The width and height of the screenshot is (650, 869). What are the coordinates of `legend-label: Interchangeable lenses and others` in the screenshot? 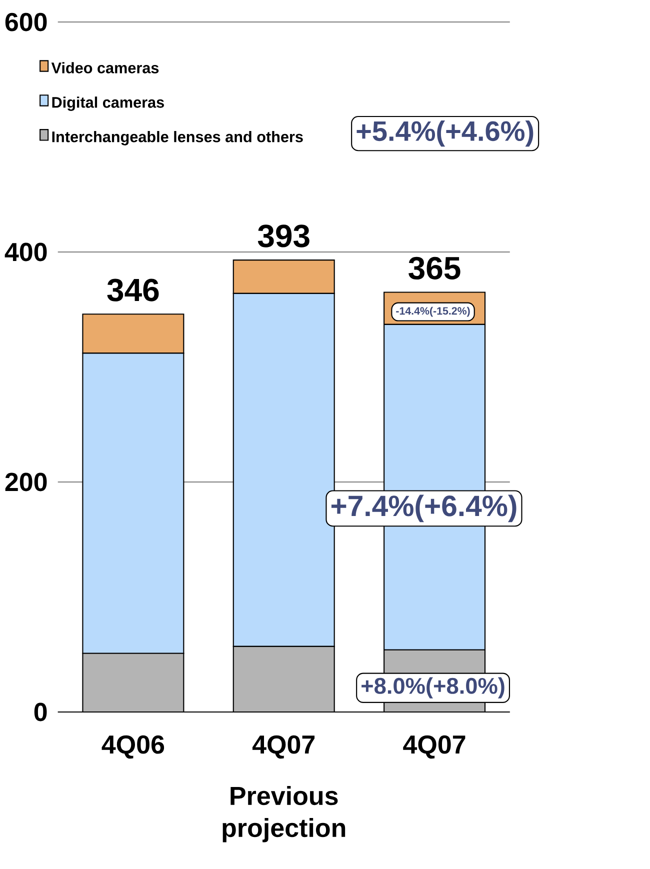 It's located at (177, 138).